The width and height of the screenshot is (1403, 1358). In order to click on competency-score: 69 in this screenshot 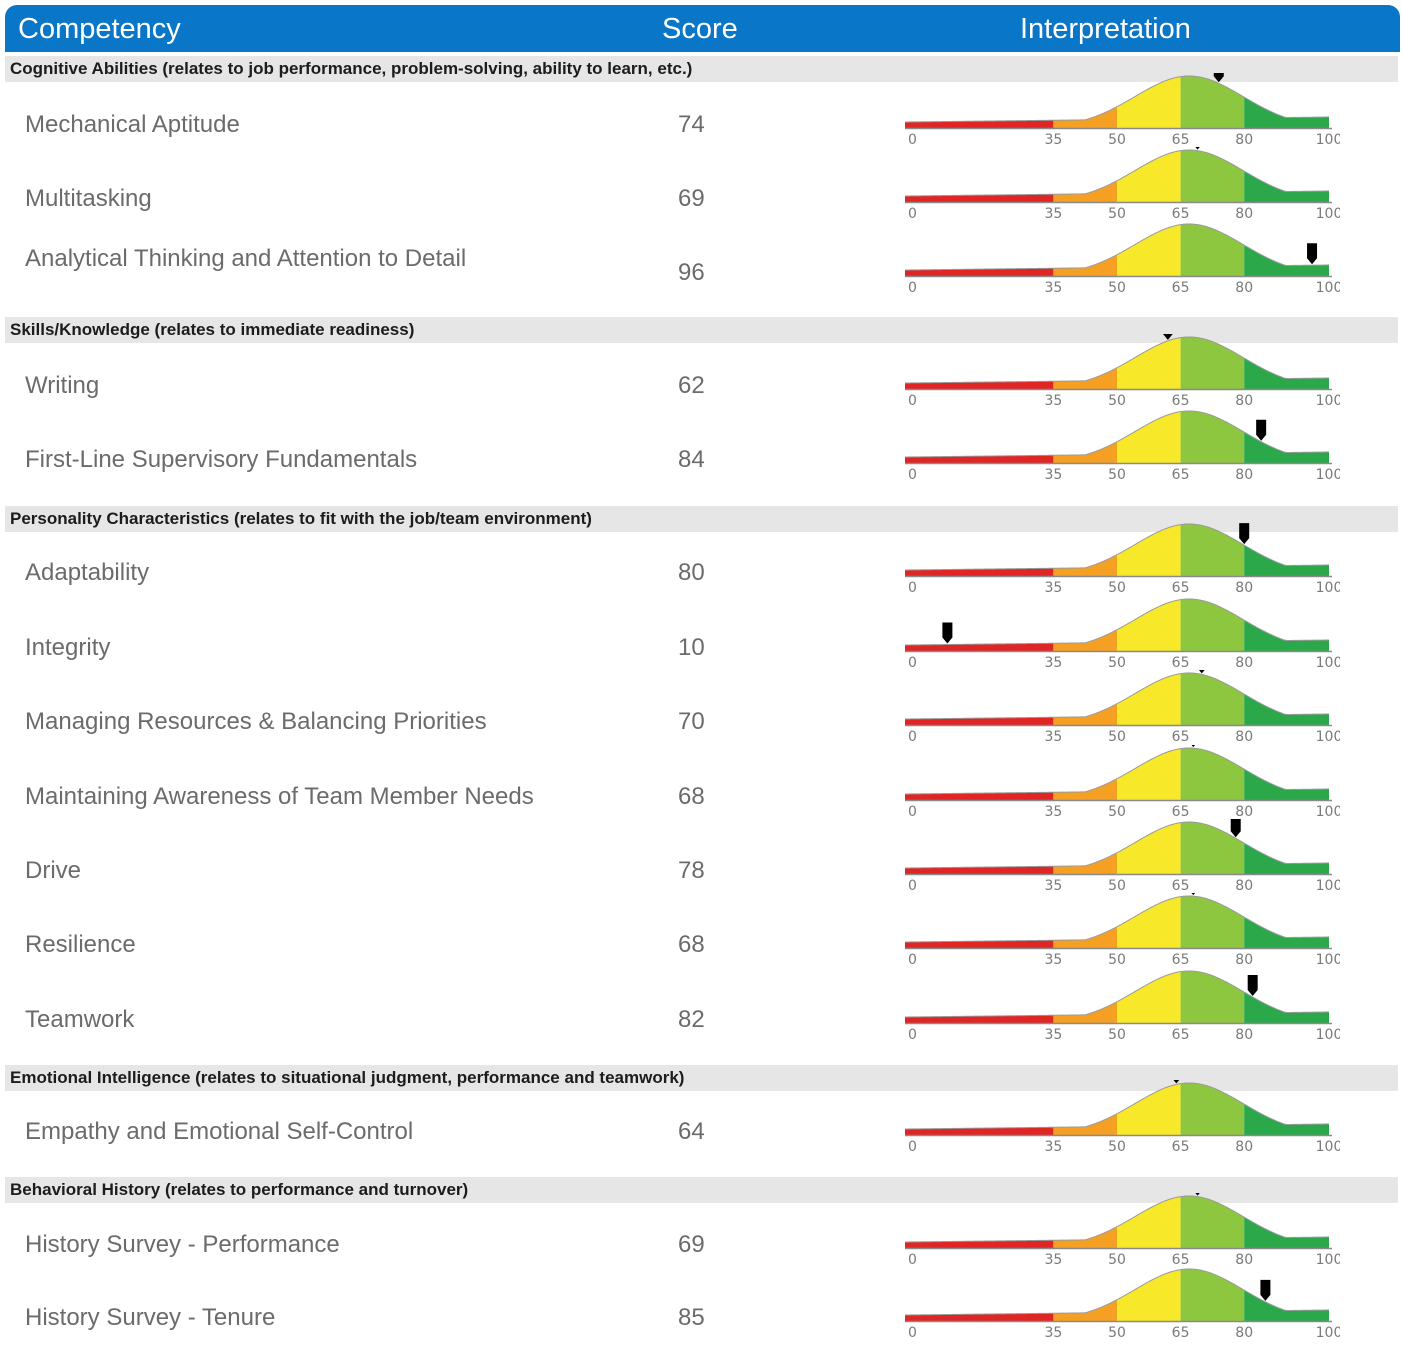, I will do `click(691, 1244)`.